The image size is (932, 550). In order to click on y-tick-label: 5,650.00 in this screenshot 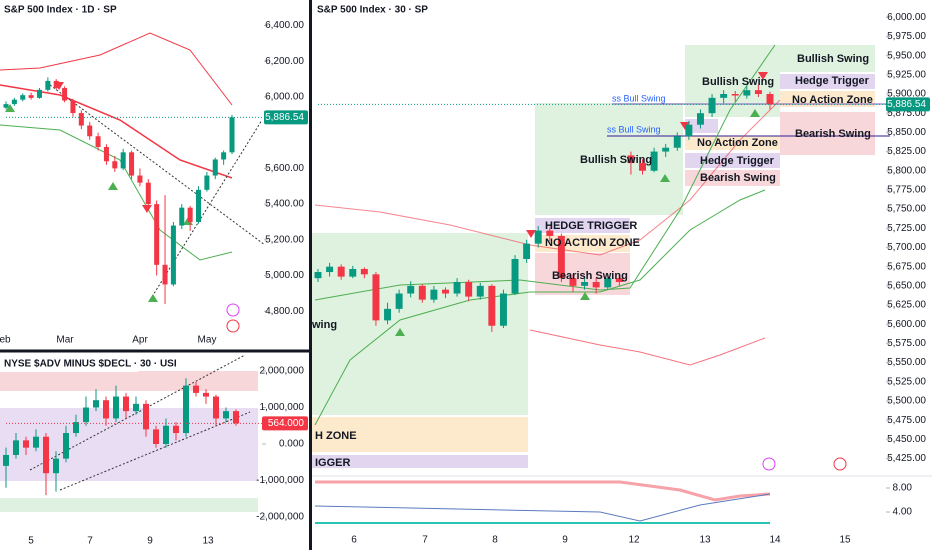, I will do `click(906, 285)`.